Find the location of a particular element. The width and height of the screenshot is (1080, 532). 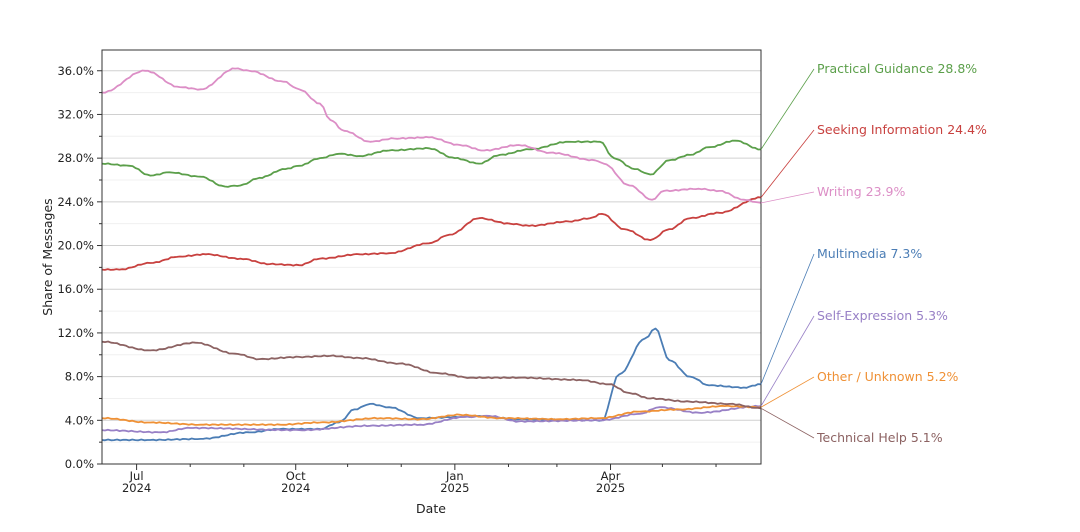

series-label: Practical Guidance 28.8% is located at coordinates (897, 68).